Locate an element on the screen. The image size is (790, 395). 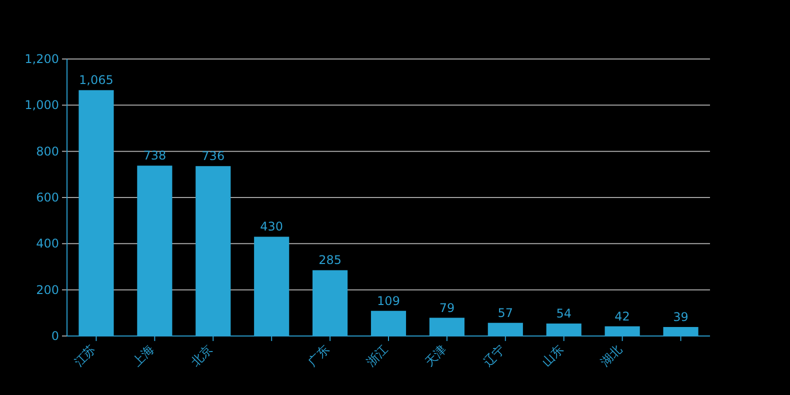
y-tick-label: 1,200 is located at coordinates (41, 59).